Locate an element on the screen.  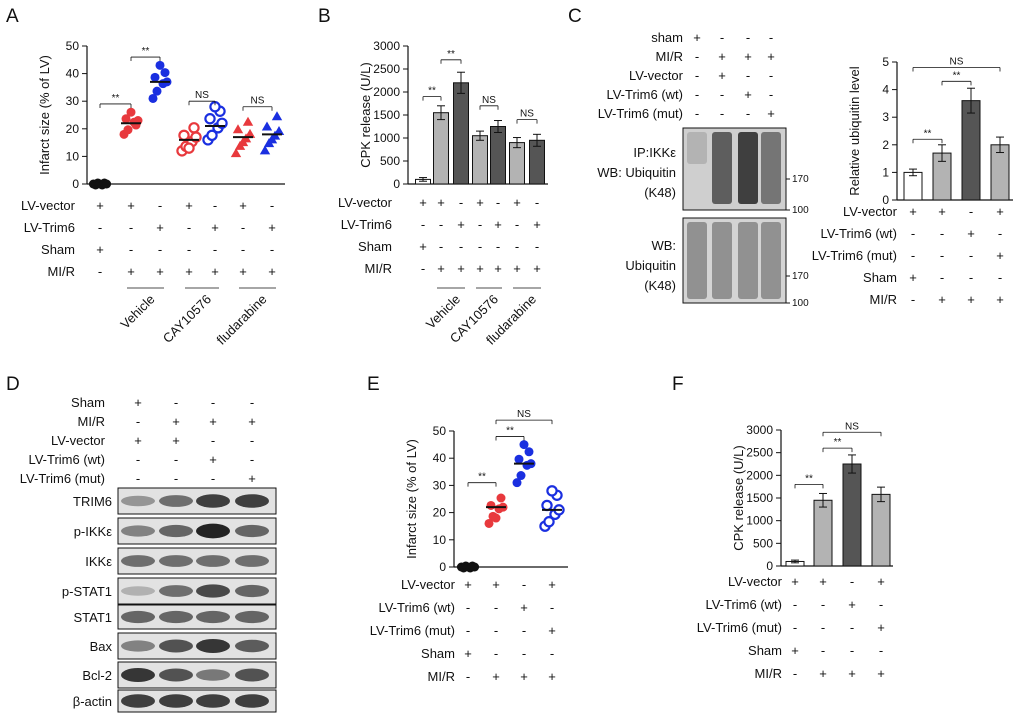
panel-D-band-label: Bcl-2 is located at coordinates (97, 675).